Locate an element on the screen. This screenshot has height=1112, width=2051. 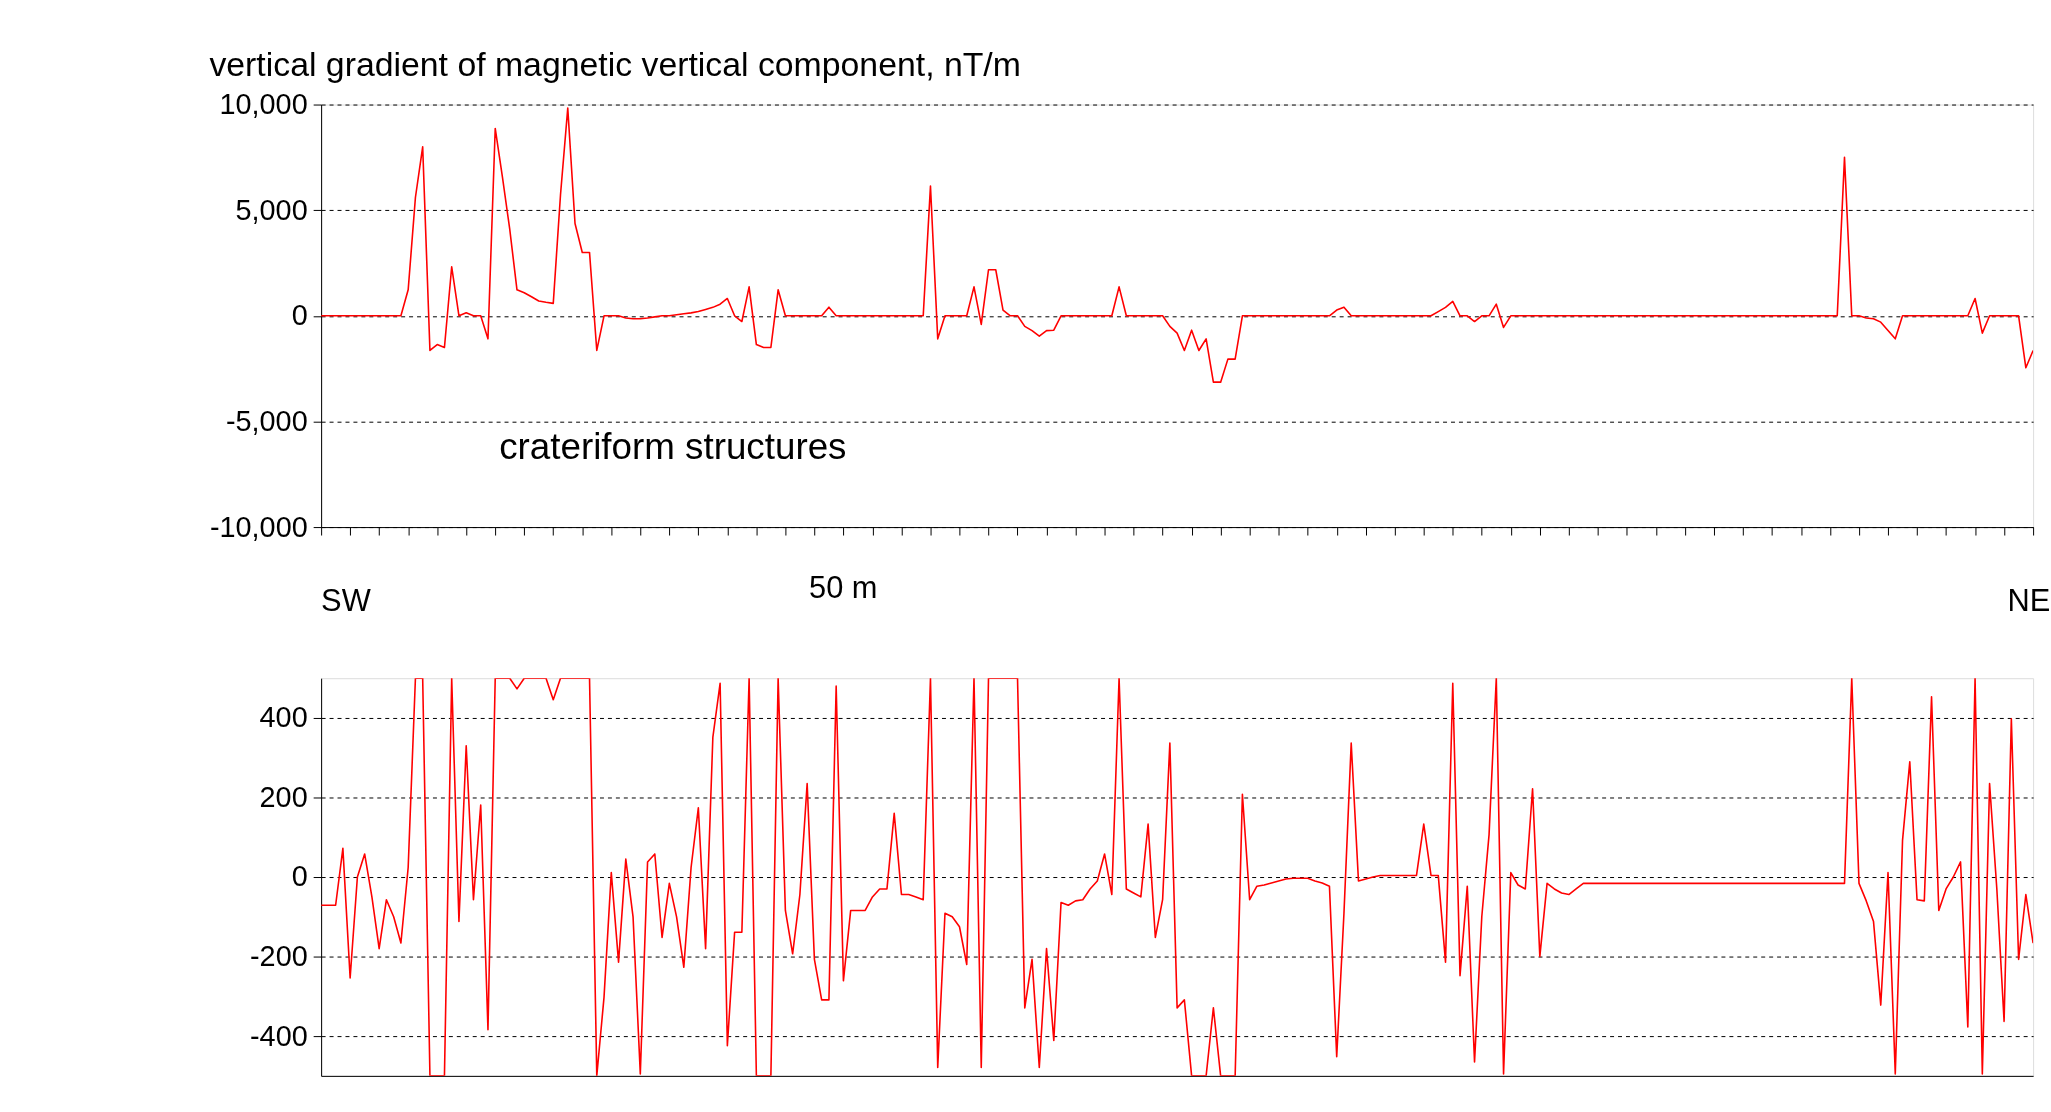
y-tick-label: 10,000 is located at coordinates (263, 103).